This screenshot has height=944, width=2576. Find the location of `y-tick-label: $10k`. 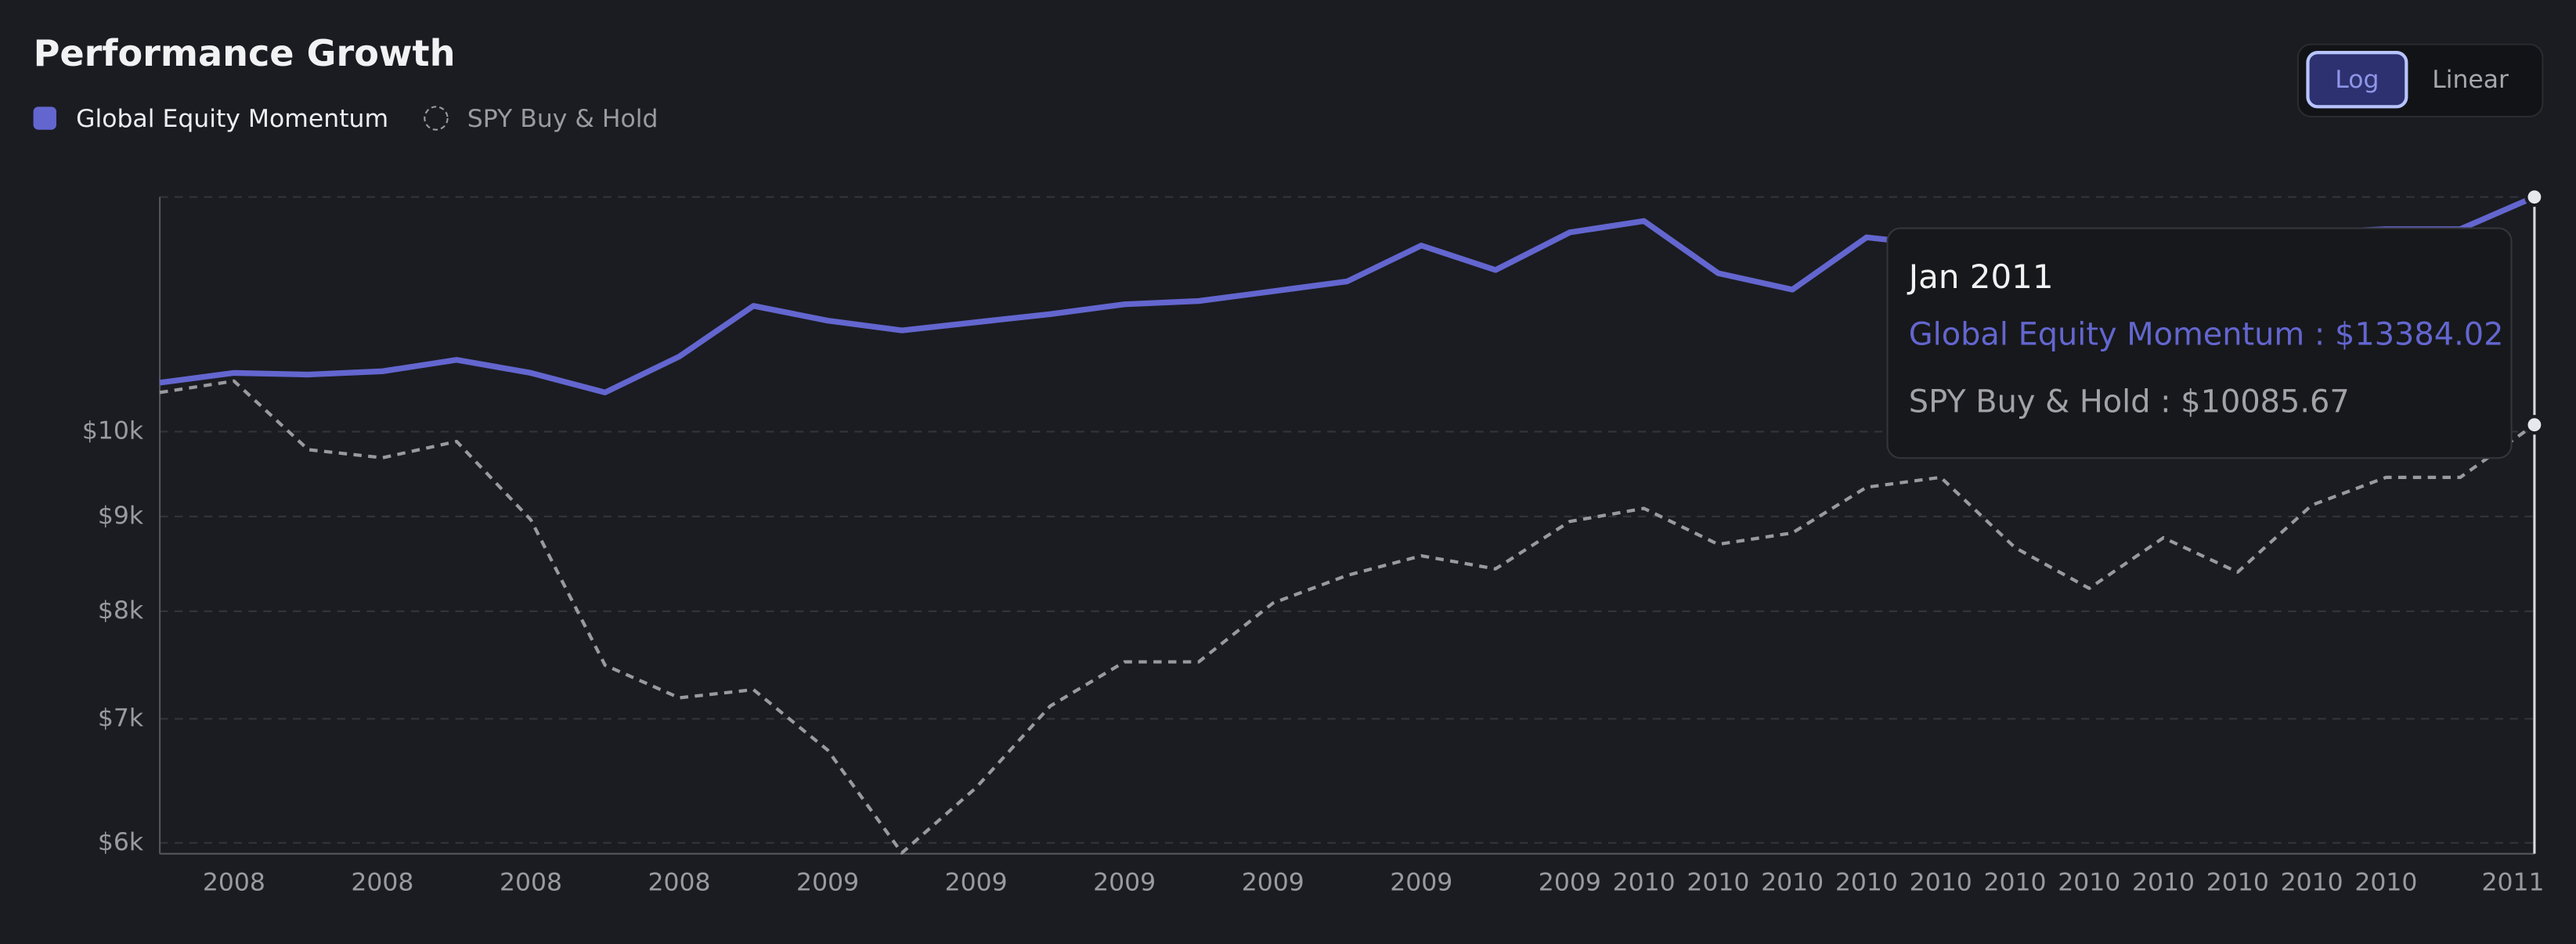

y-tick-label: $10k is located at coordinates (113, 430).